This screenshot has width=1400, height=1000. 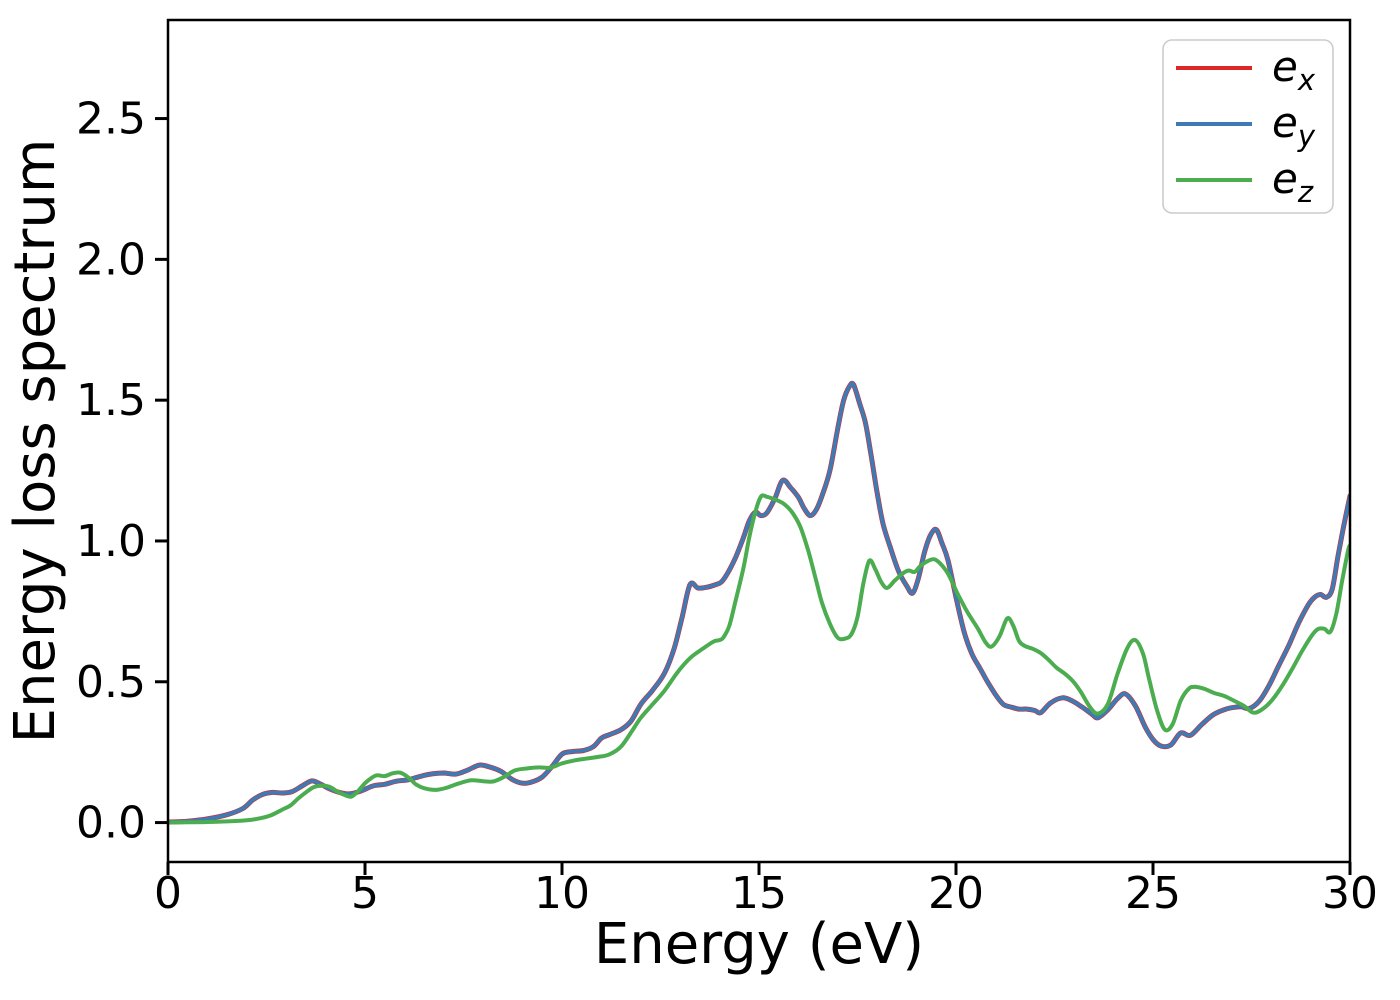 I want to click on legend-label-e-y: ey, so click(x=1294, y=125).